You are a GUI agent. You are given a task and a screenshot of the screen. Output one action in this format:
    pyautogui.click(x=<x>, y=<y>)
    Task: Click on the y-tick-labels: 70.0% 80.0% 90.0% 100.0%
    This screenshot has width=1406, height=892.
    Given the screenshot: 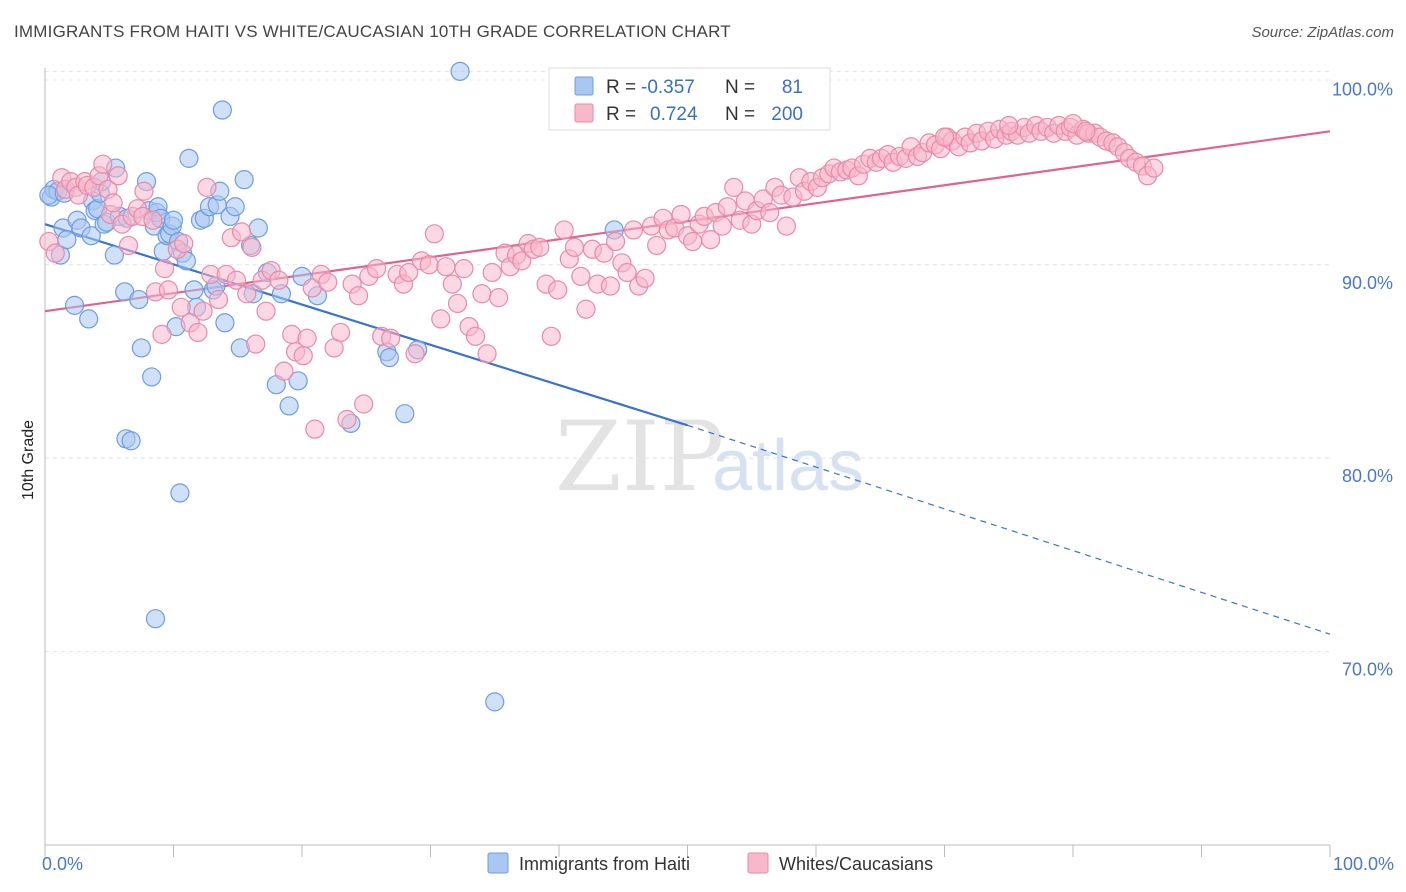 What is the action you would take?
    pyautogui.click(x=1362, y=379)
    